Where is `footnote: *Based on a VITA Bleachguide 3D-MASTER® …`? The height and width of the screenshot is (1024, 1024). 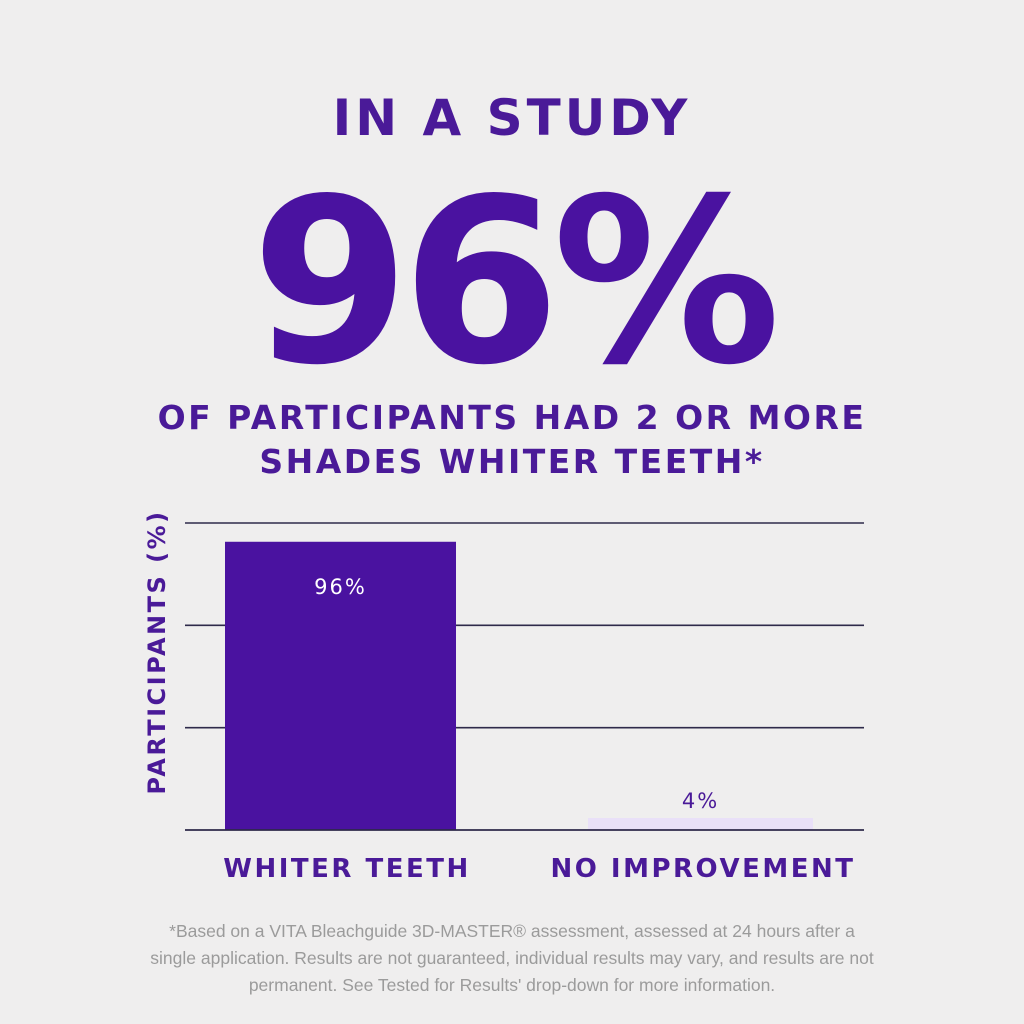
footnote: *Based on a VITA Bleachguide 3D-MASTER® … is located at coordinates (512, 958).